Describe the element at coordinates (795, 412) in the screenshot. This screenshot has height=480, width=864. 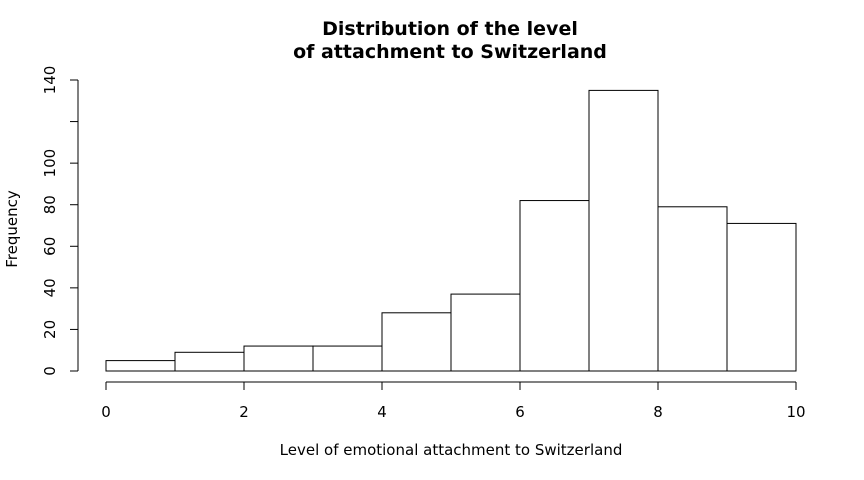
I see `x-tick-label: 10` at that location.